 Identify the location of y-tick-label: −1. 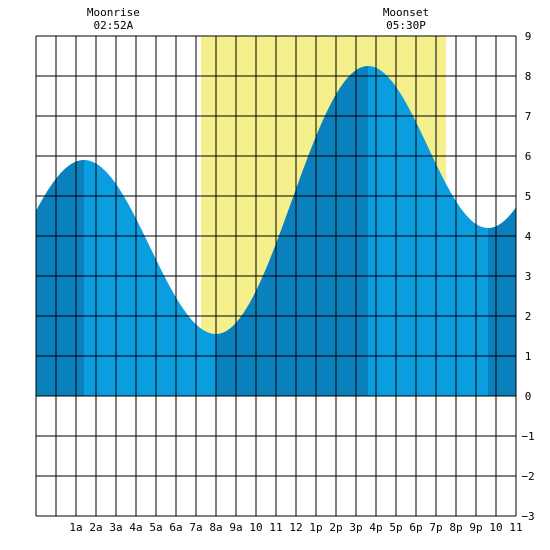
(527, 436).